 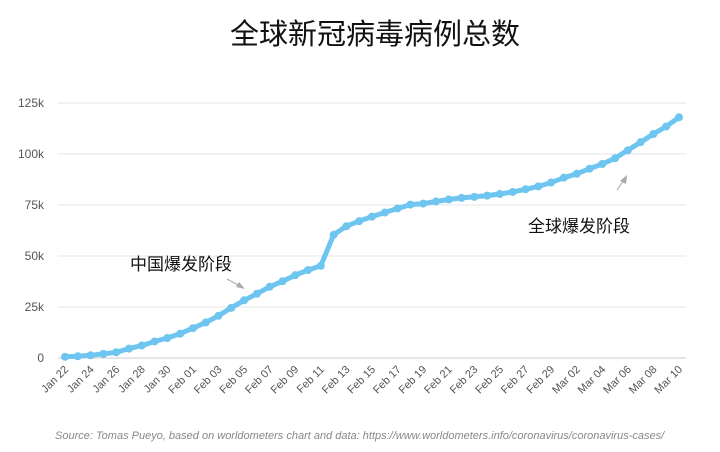 I want to click on x-tick-label: Feb 09, so click(x=285, y=380).